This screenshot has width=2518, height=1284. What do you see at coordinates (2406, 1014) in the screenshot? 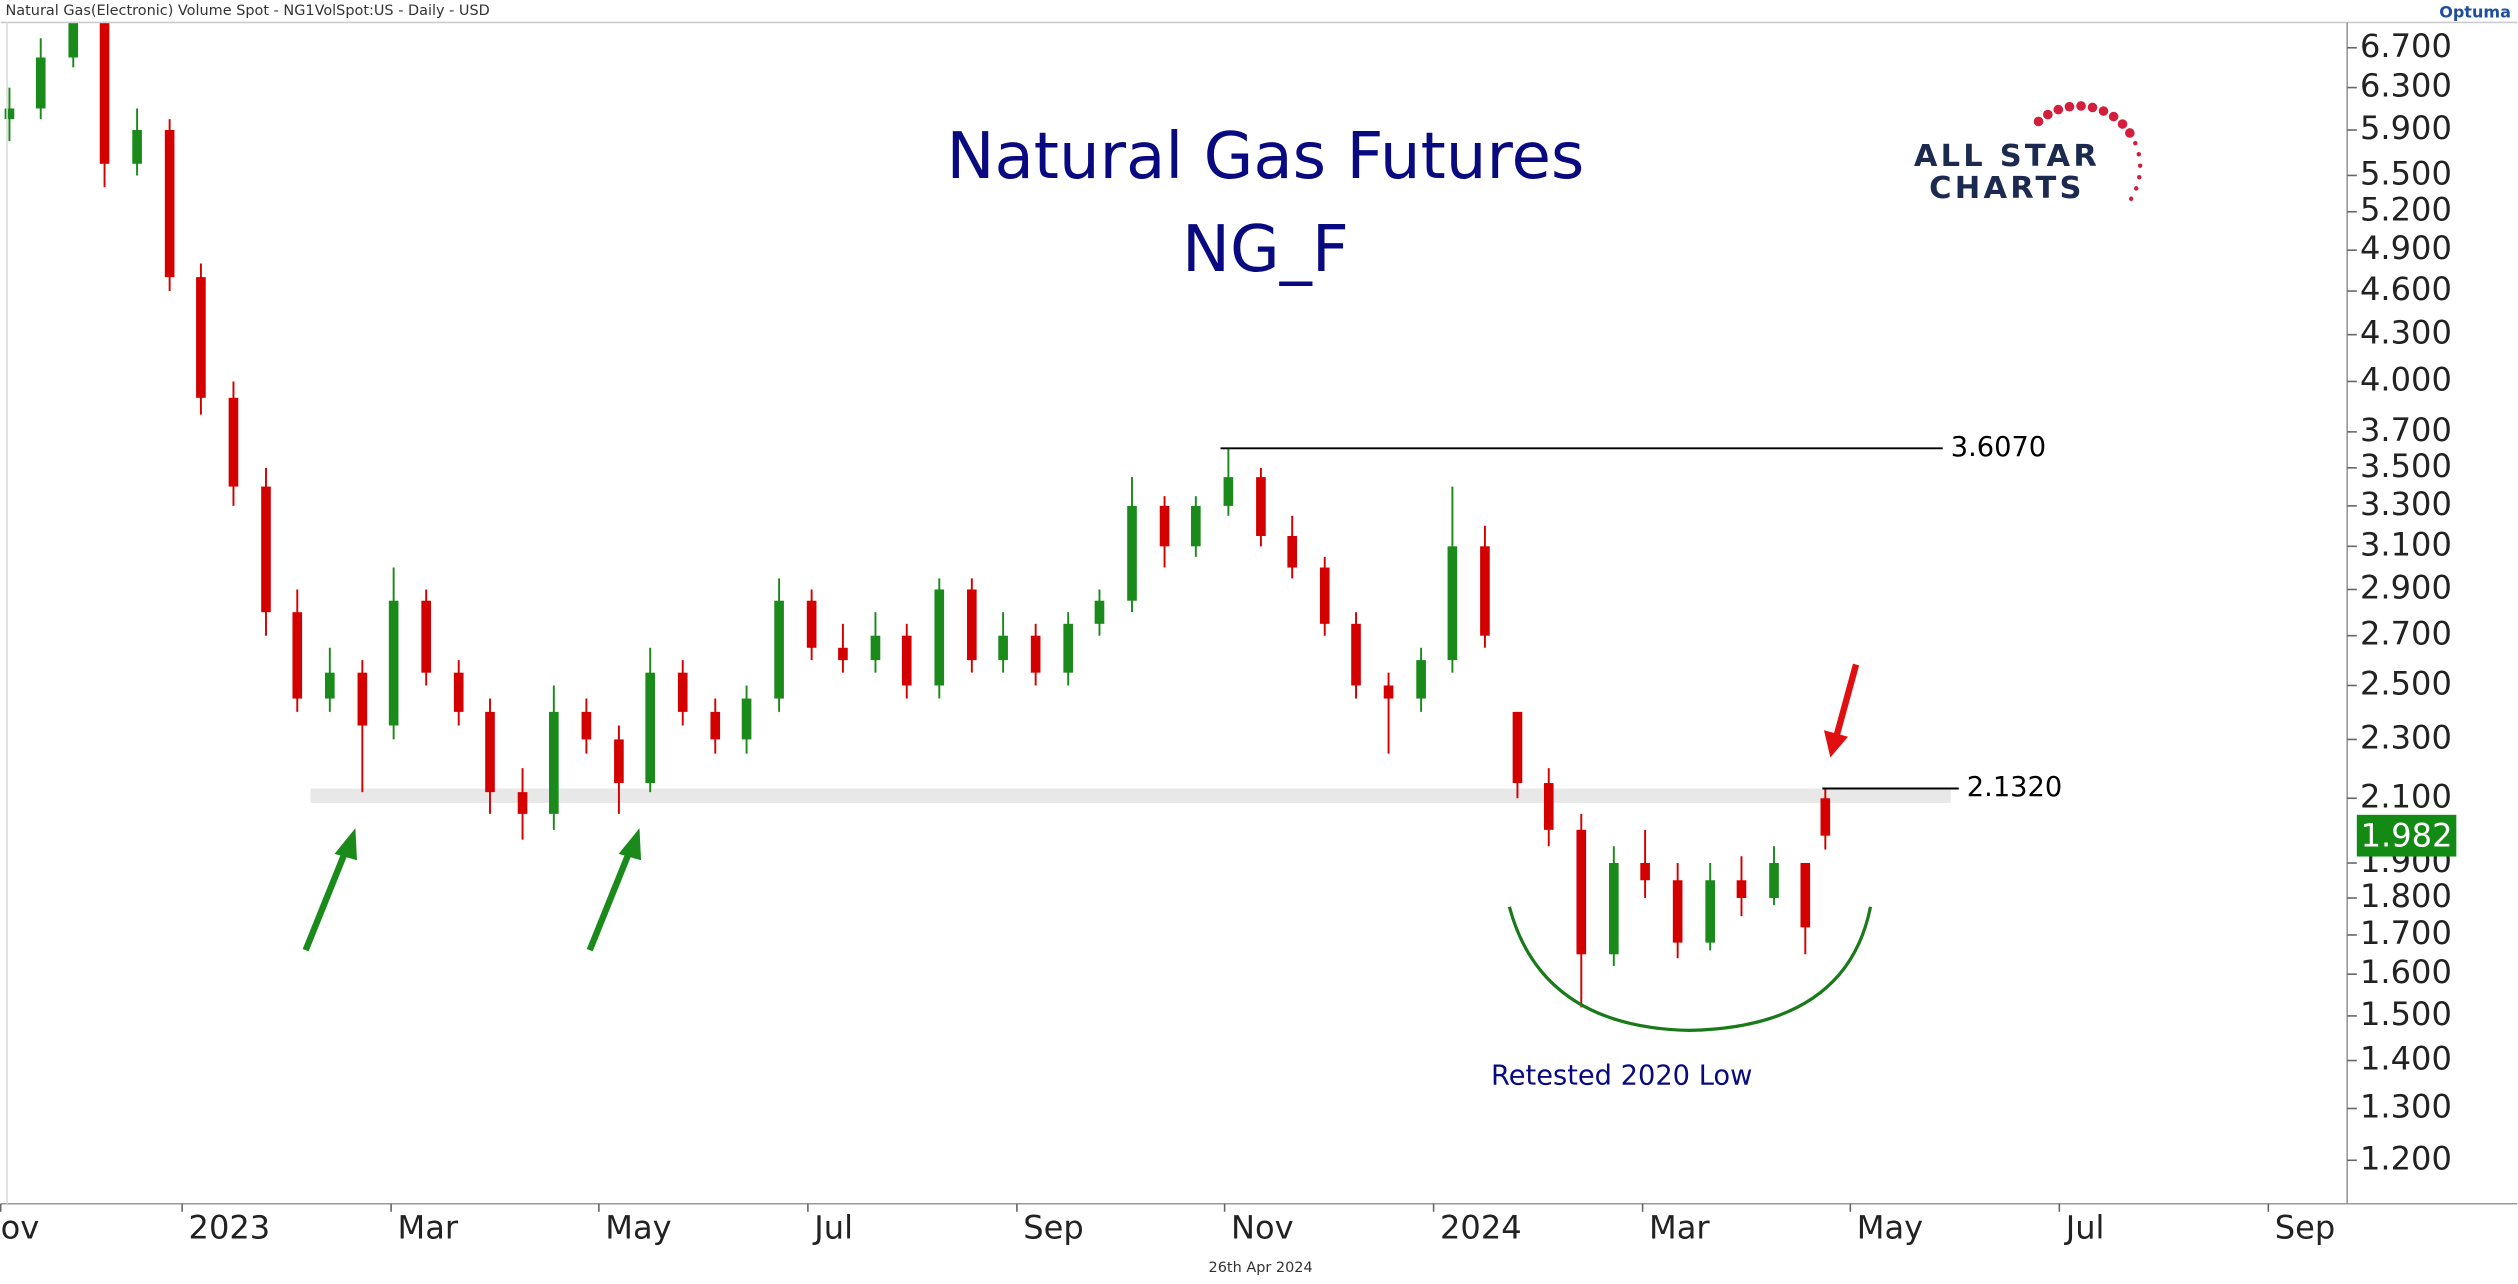
I see `y-tick-label: 1.500` at bounding box center [2406, 1014].